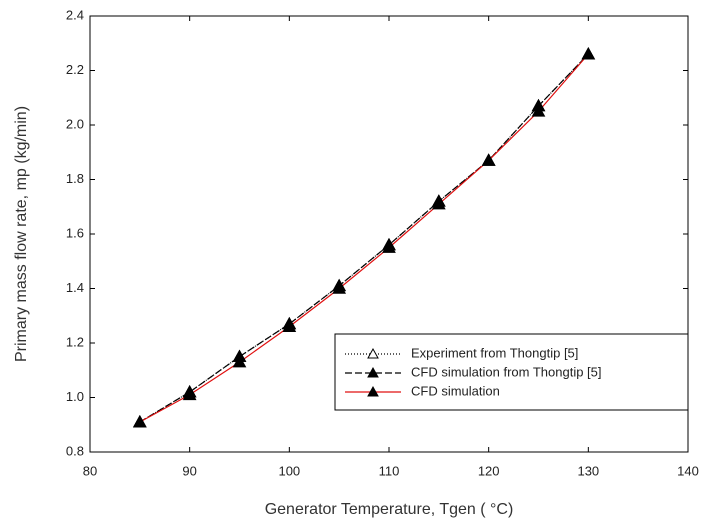 This screenshot has width=705, height=525. Describe the element at coordinates (688, 470) in the screenshot. I see `x-tick-label: 140` at that location.